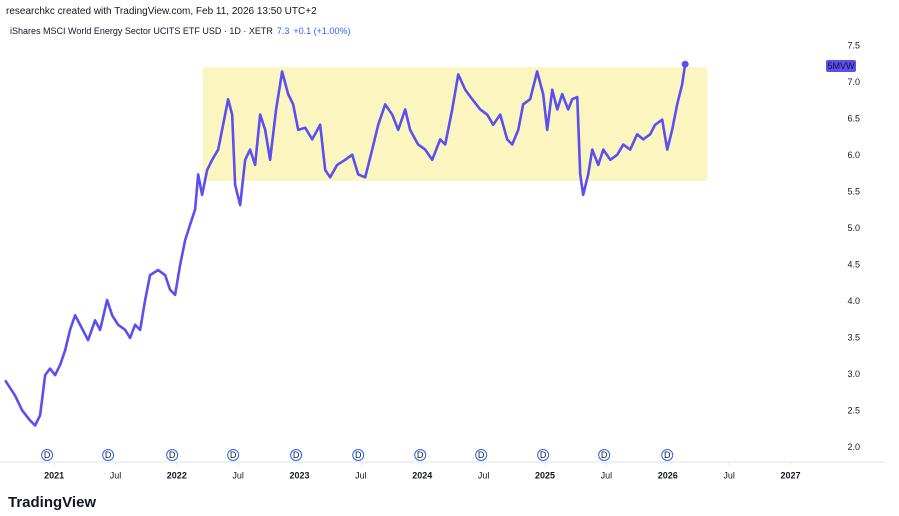  What do you see at coordinates (853, 45) in the screenshot?
I see `y-tick-label: 7.5` at bounding box center [853, 45].